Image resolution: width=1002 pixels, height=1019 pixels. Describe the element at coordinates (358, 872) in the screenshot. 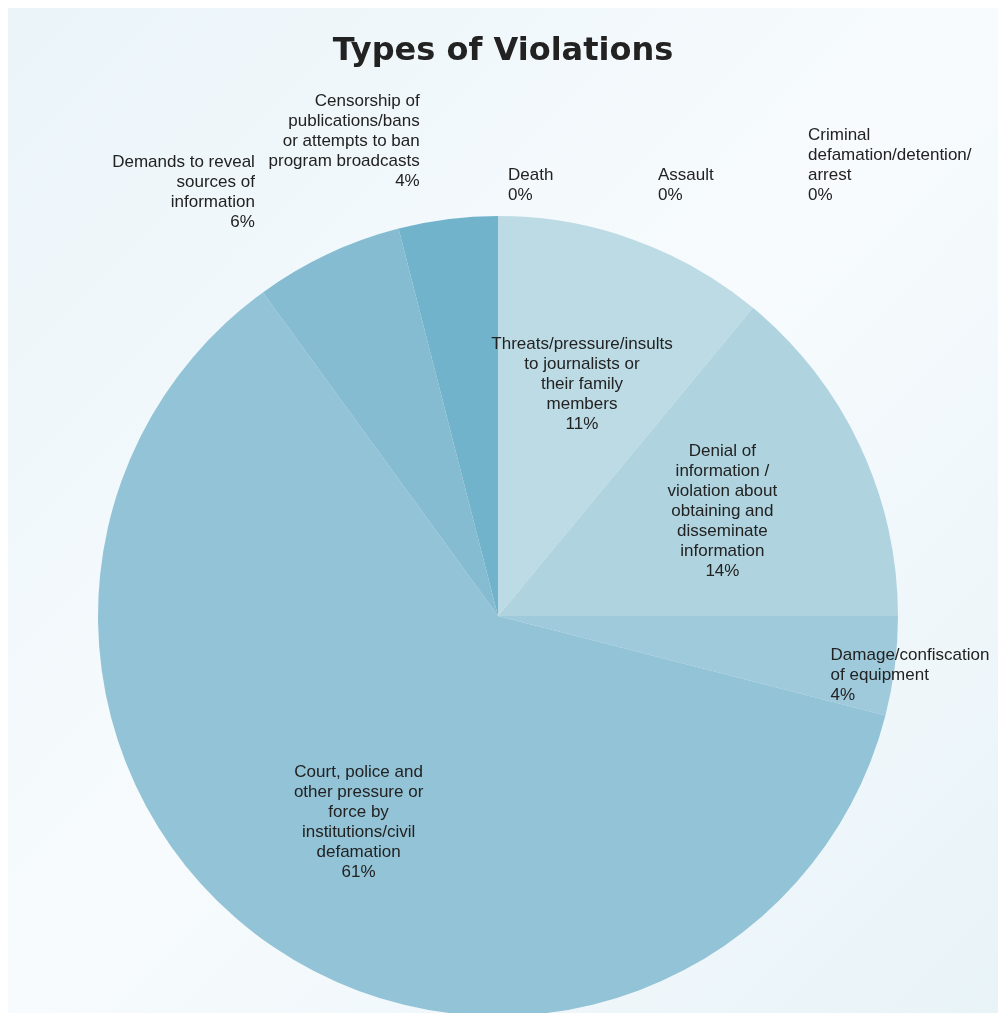

I see `data-label: 61%` at that location.